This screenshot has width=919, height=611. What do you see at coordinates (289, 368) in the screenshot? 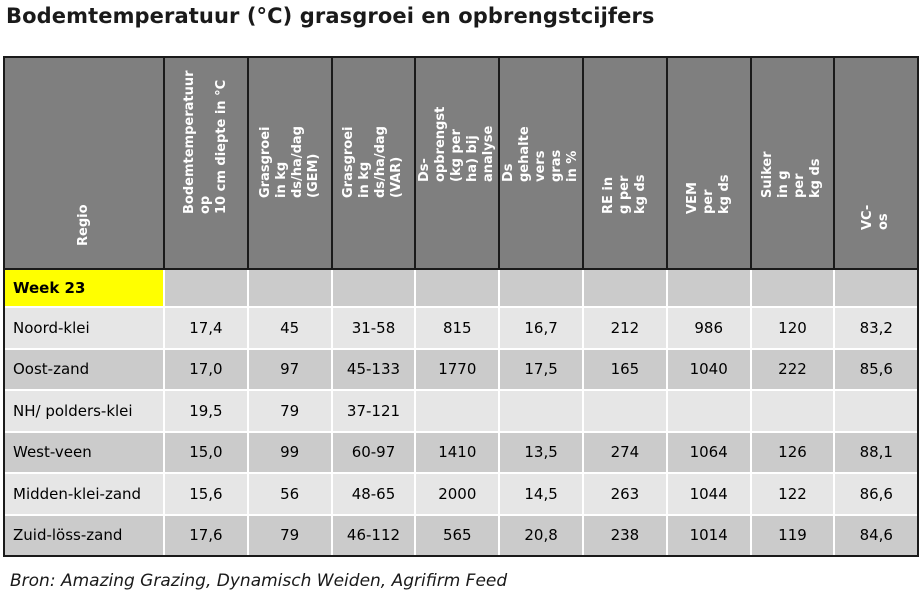
I see `table-cell: 97` at bounding box center [289, 368].